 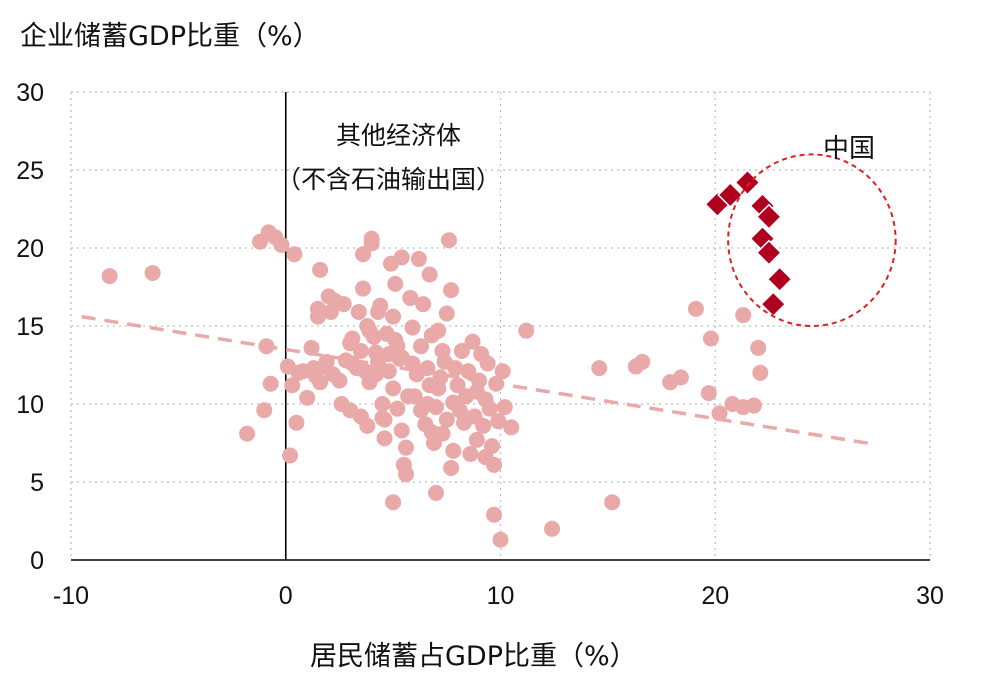 What do you see at coordinates (715, 596) in the screenshot?
I see `x-tick-label: 20` at bounding box center [715, 596].